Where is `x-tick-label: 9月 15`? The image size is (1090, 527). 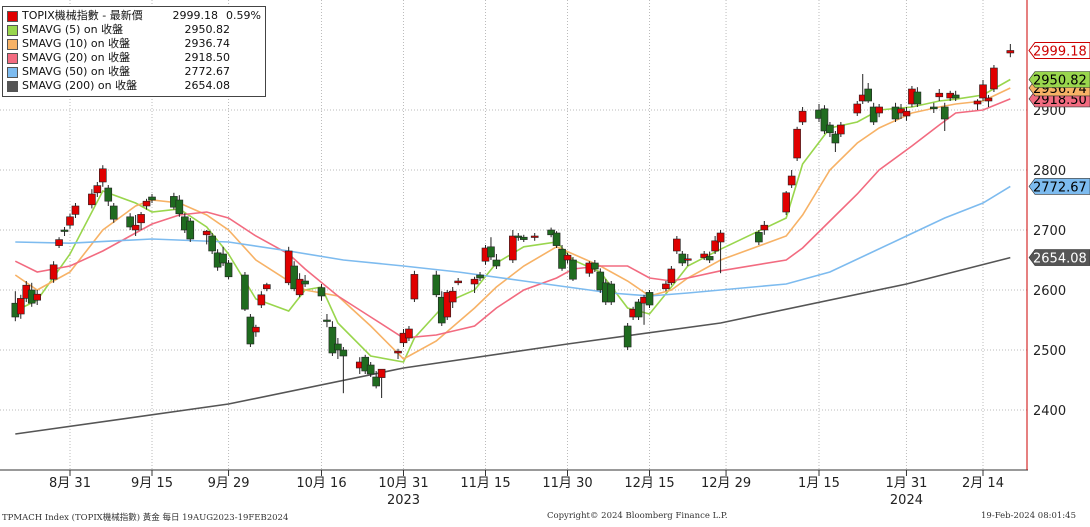
x-tick-label: 9月 15 is located at coordinates (152, 483).